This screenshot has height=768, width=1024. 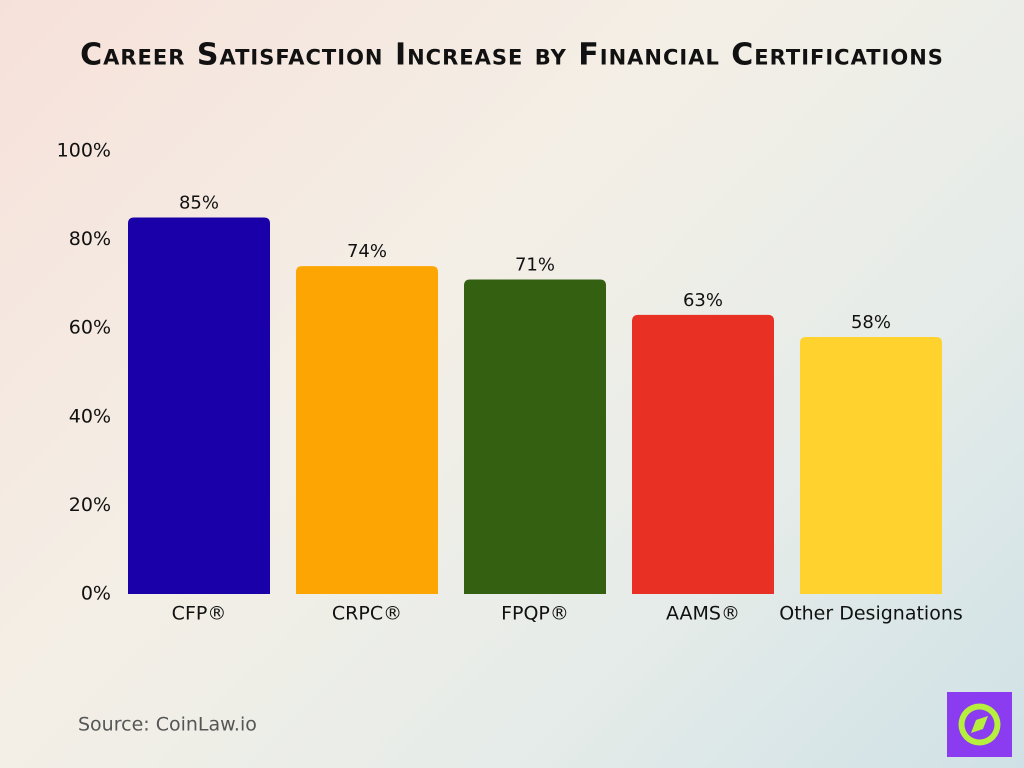 I want to click on x-tick-label: CRPC®, so click(x=367, y=614).